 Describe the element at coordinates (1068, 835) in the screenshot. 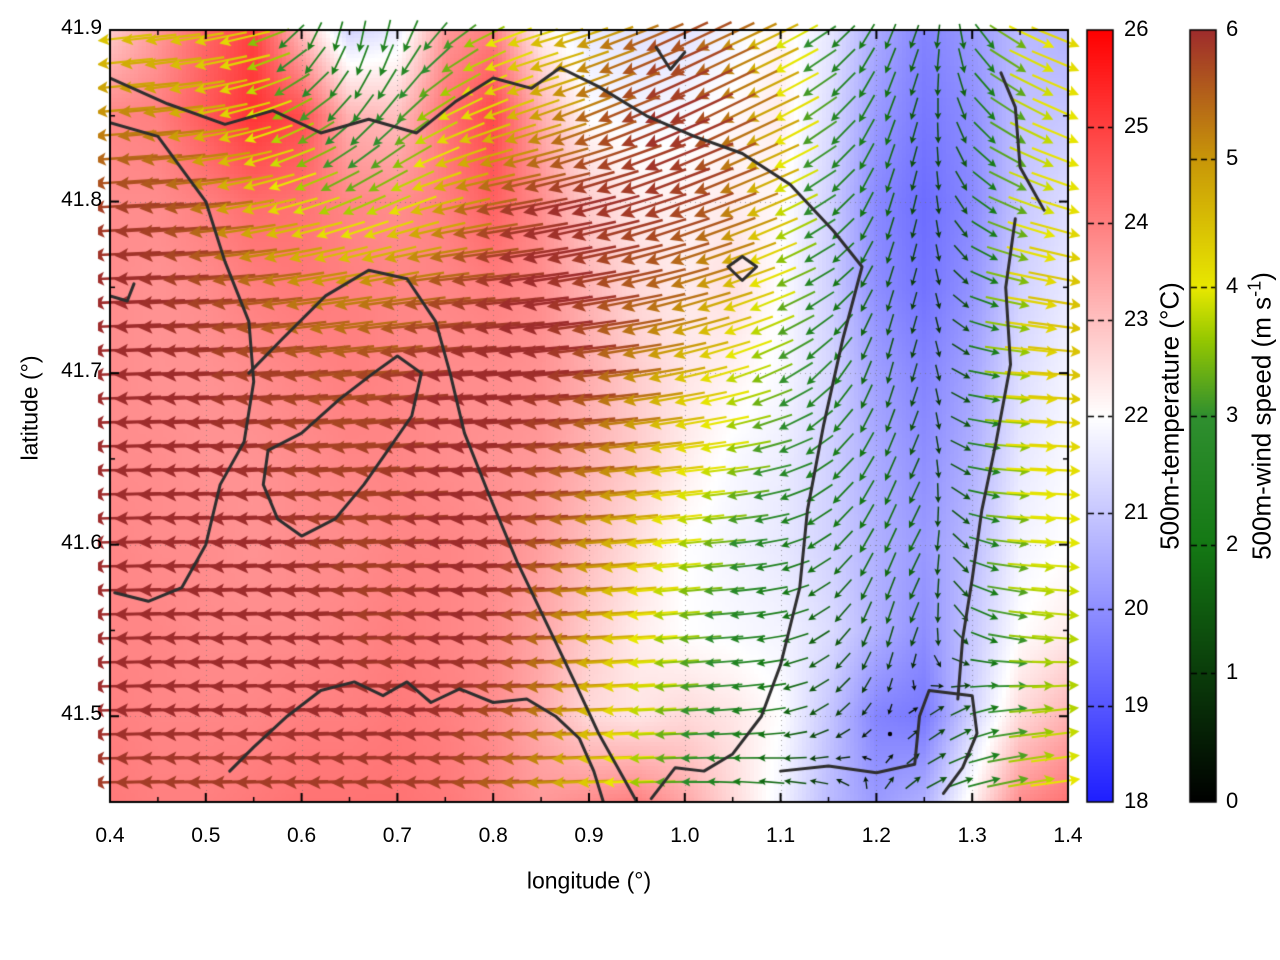

I see `x-tick-label: 1.4` at that location.